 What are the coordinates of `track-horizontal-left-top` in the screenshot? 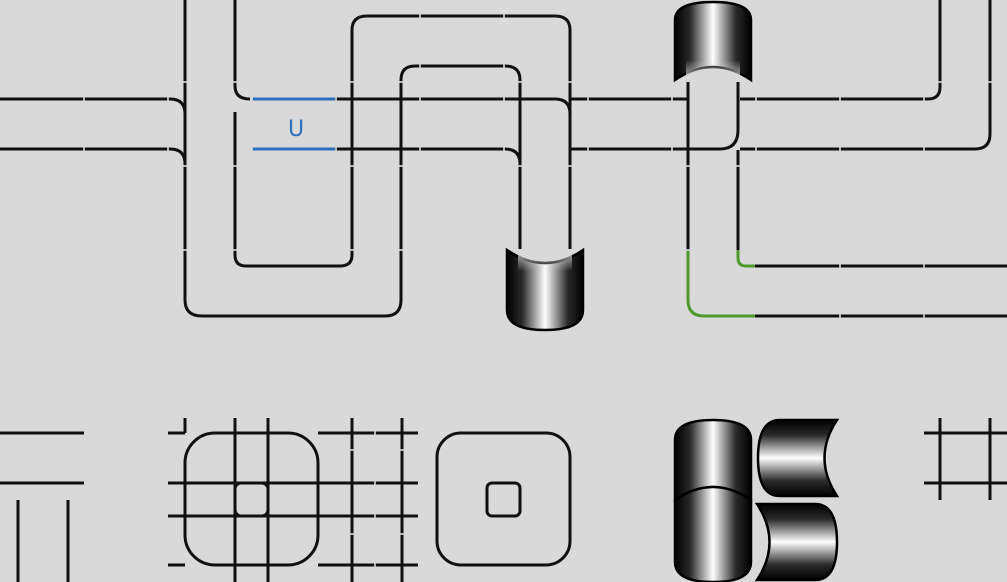 It's located at (93, 106).